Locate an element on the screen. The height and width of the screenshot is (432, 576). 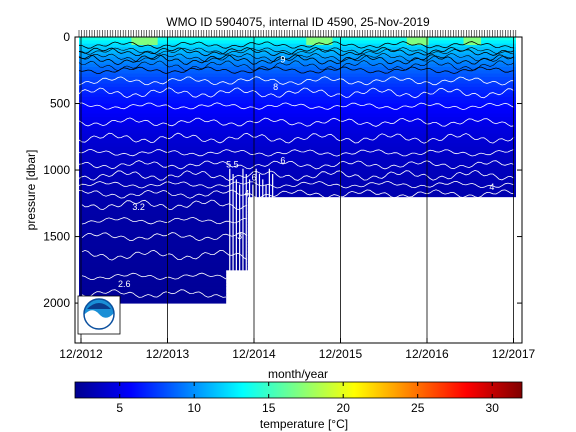
profile-strips is located at coordinates (251, 222).